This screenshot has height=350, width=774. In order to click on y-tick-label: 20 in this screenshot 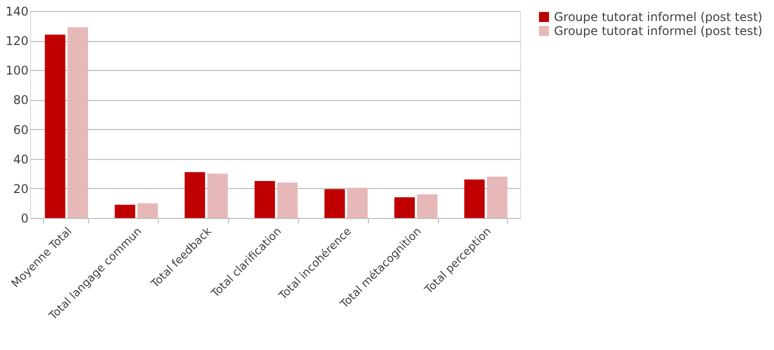, I will do `click(20, 189)`.